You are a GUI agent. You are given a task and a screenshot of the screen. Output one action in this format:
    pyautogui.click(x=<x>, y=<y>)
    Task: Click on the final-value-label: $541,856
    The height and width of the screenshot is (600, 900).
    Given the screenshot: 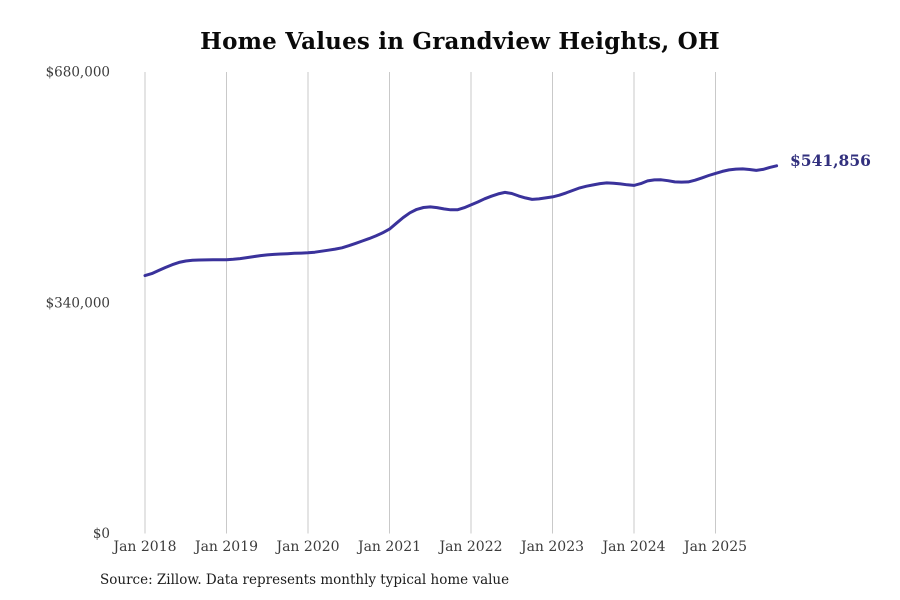 What is the action you would take?
    pyautogui.click(x=830, y=160)
    